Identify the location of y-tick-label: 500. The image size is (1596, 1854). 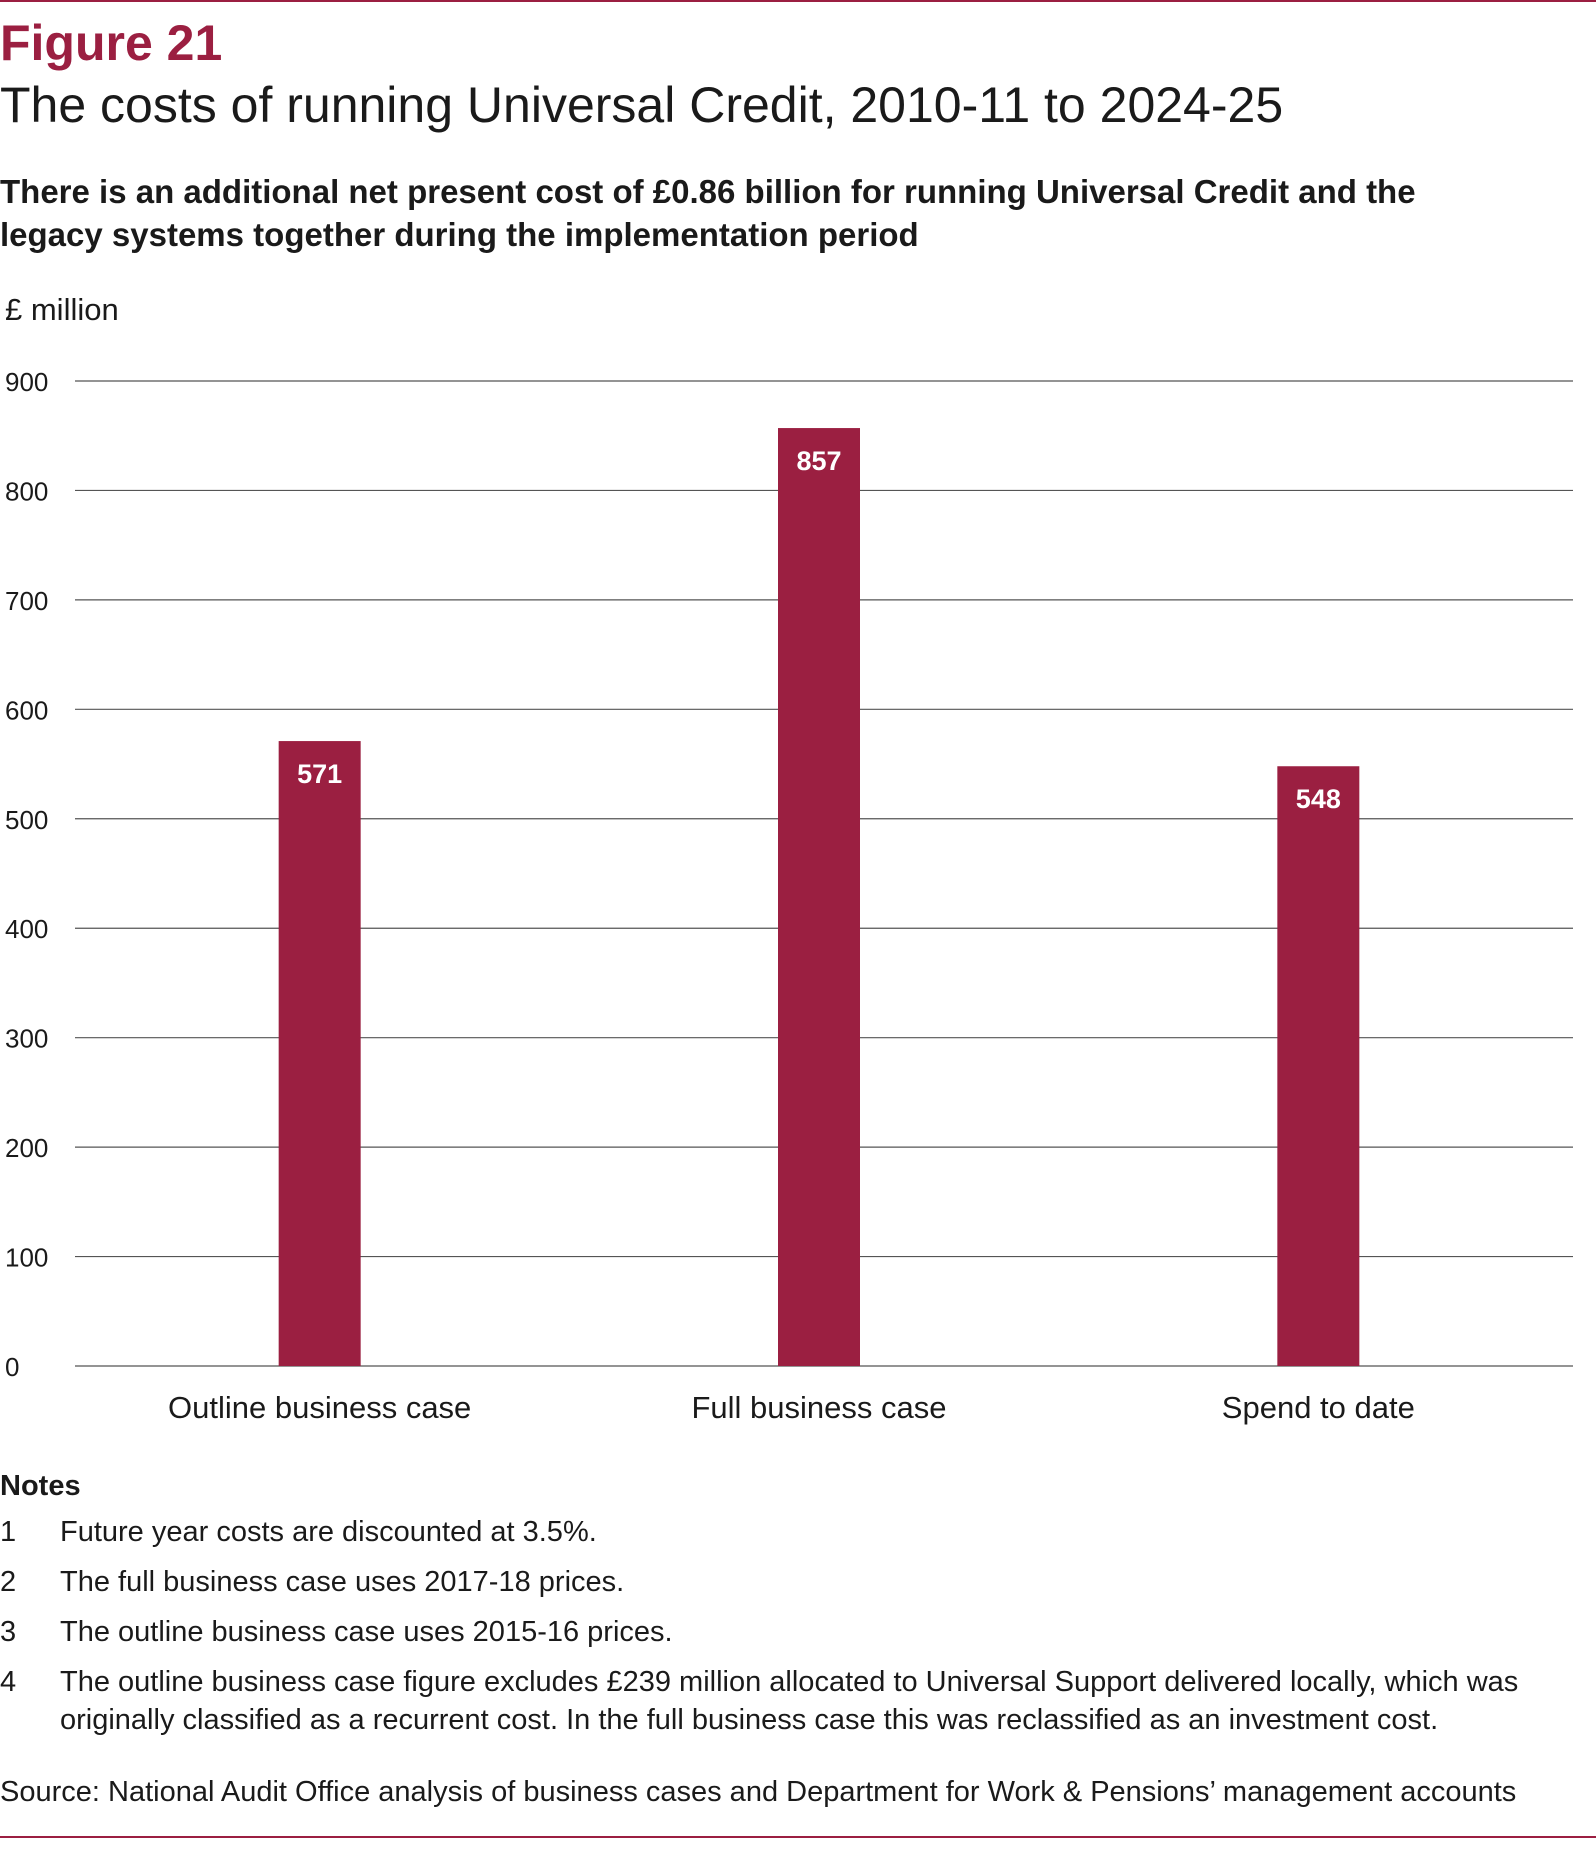
(26, 820).